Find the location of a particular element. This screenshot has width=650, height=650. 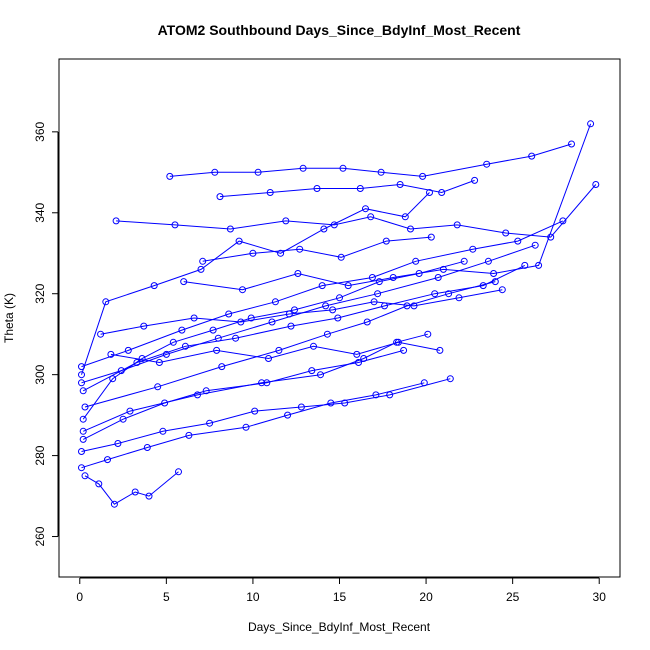

x-tick-label: 25 is located at coordinates (513, 597).